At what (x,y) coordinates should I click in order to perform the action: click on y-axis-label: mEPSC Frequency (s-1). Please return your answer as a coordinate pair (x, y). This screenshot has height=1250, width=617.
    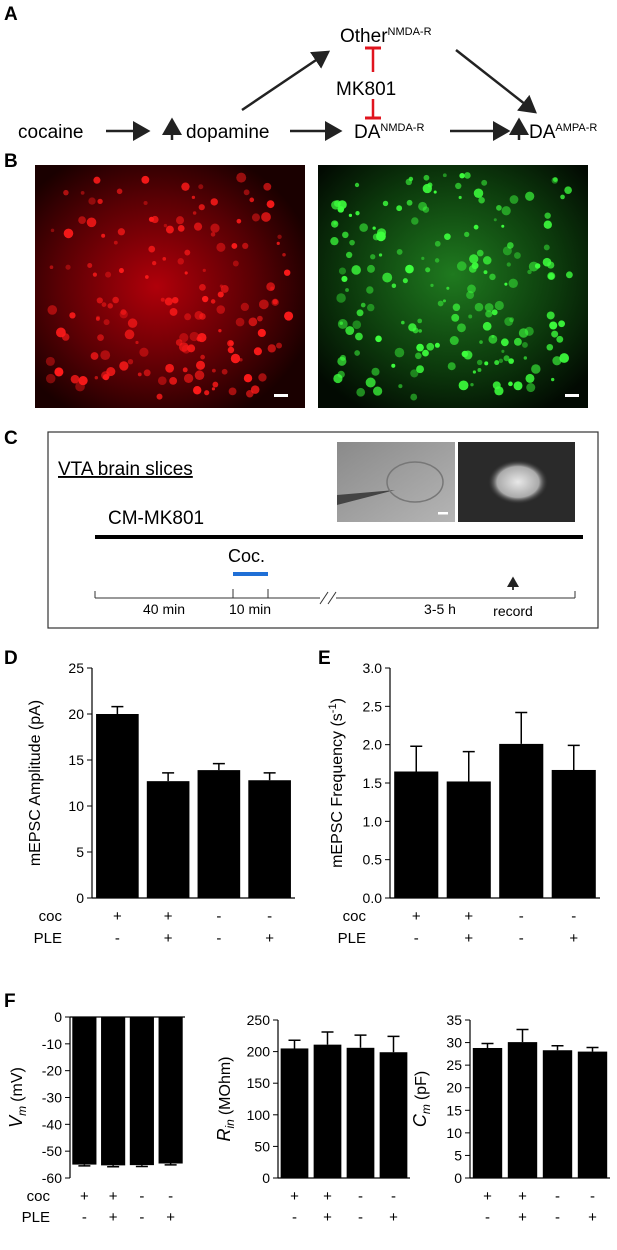
    Looking at the image, I should click on (336, 783).